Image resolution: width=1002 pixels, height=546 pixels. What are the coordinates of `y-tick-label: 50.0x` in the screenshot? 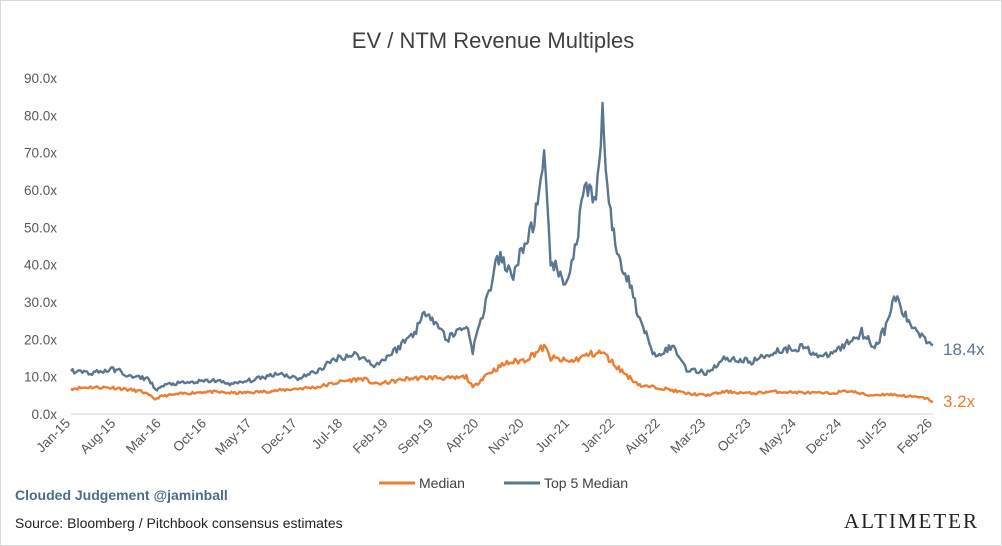 It's located at (40, 227).